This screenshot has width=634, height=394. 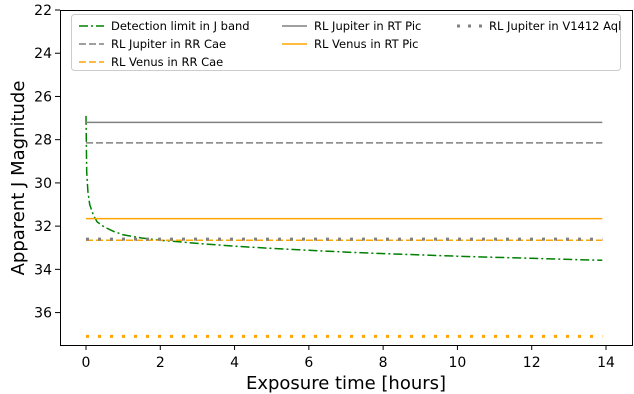 I want to click on x-tick-label: 6, so click(x=308, y=363).